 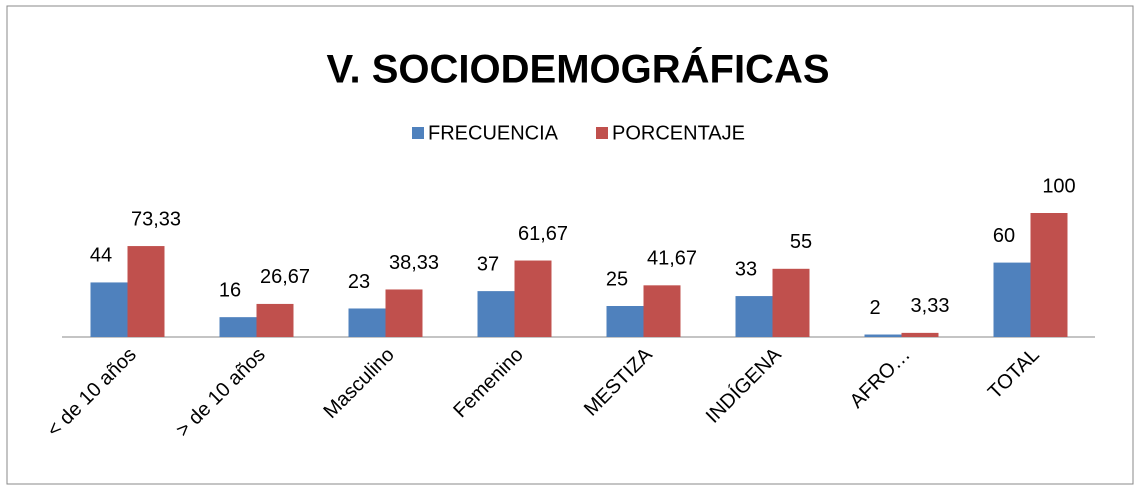 I want to click on data-label: 61,67, so click(x=543, y=234).